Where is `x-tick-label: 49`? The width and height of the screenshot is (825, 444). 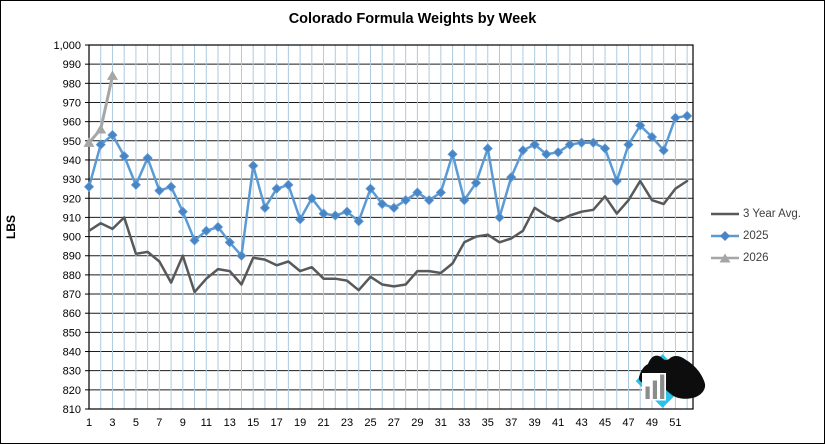
x-tick-label: 49 is located at coordinates (652, 423).